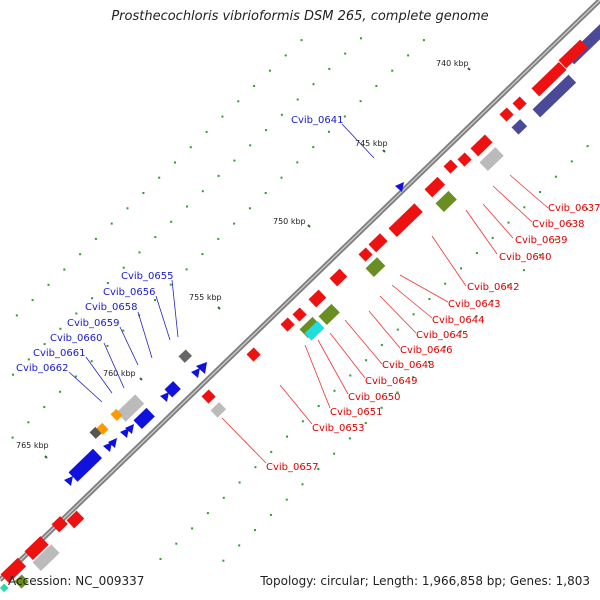 Image resolution: width=600 pixels, height=600 pixels. Describe the element at coordinates (493, 287) in the screenshot. I see `gene-label: Cvib_0642` at that location.